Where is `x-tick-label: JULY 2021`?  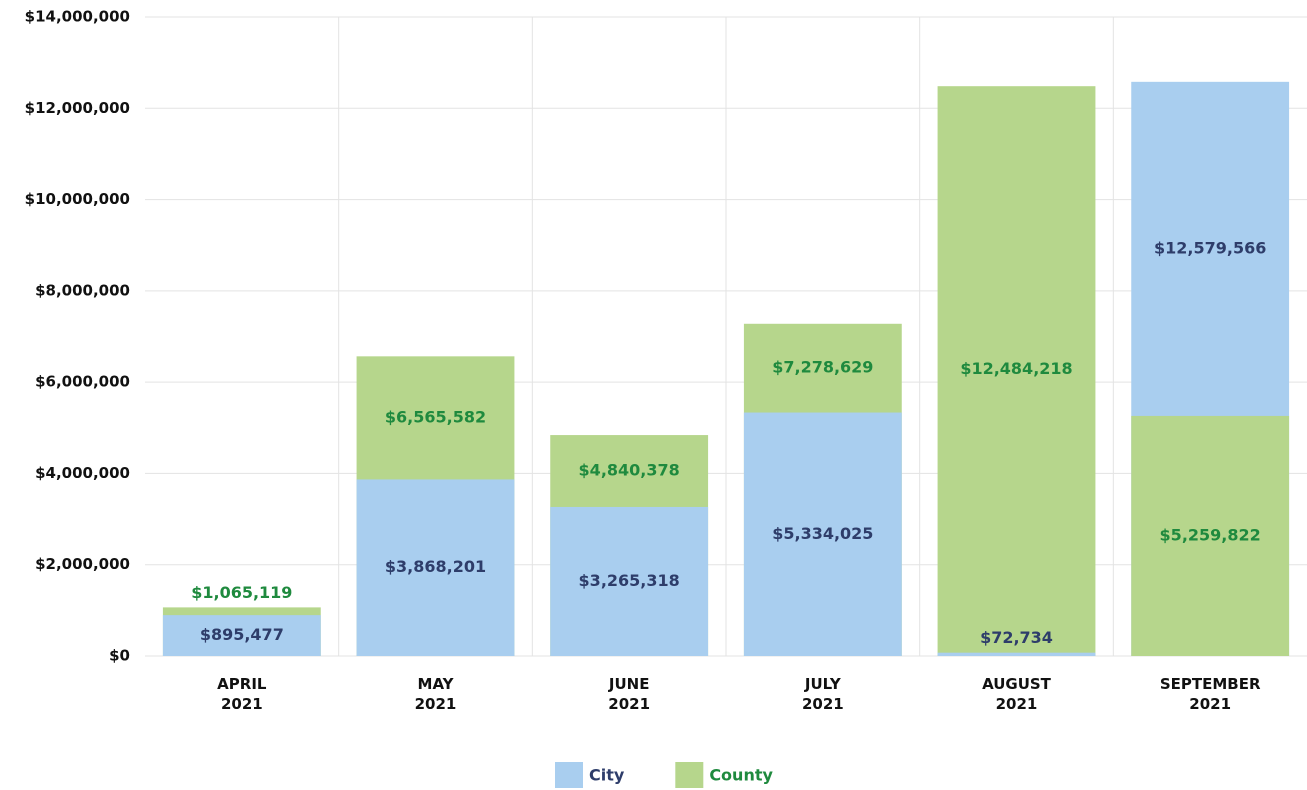 x-tick-label: JULY 2021 is located at coordinates (822, 694).